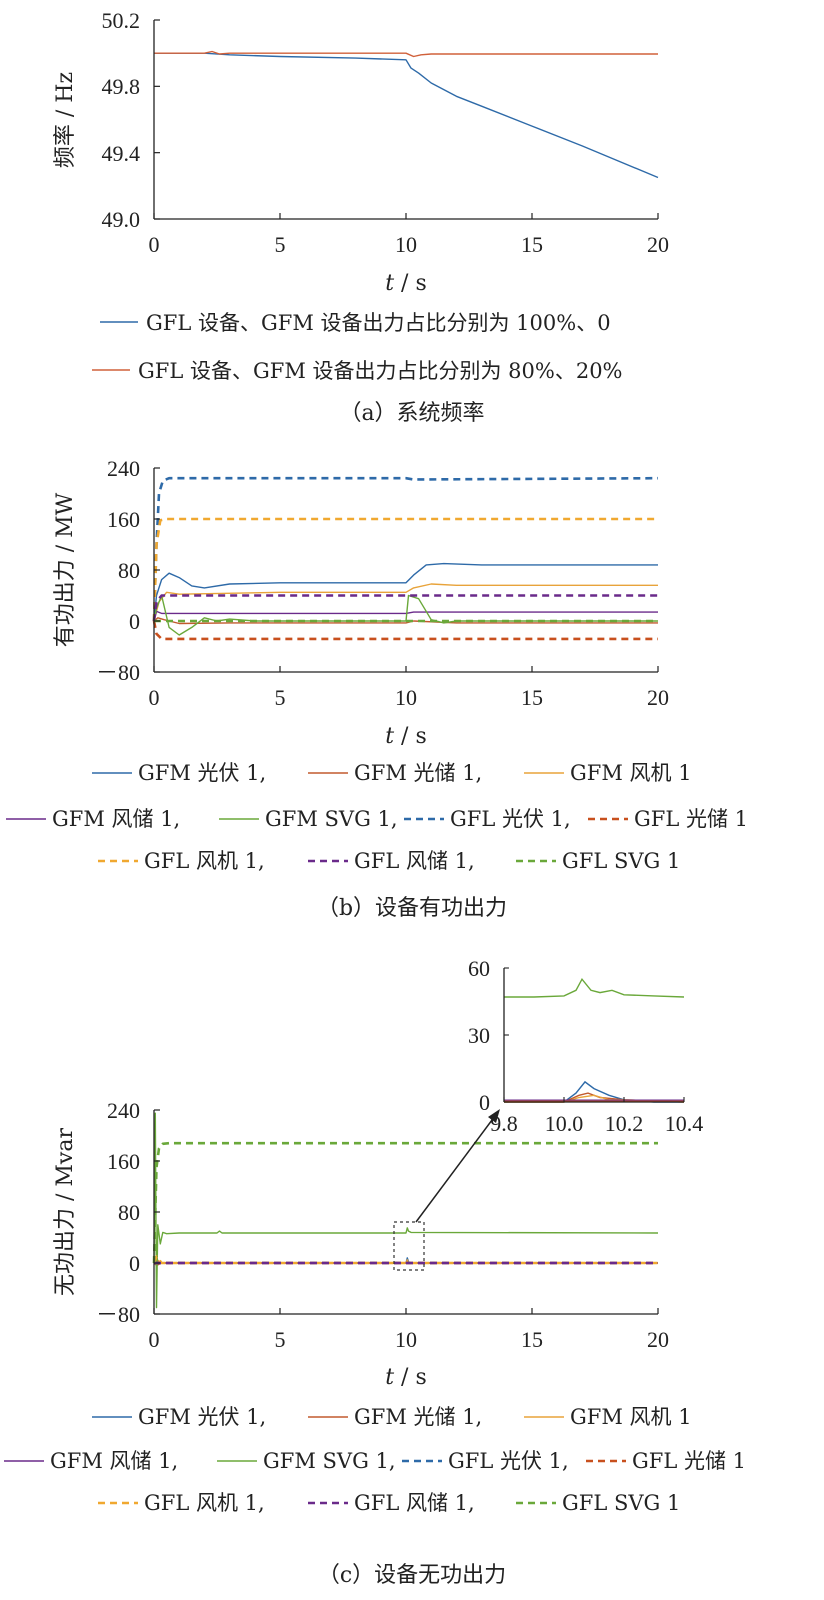  I want to click on inset-ticks, so click(594, 1035).